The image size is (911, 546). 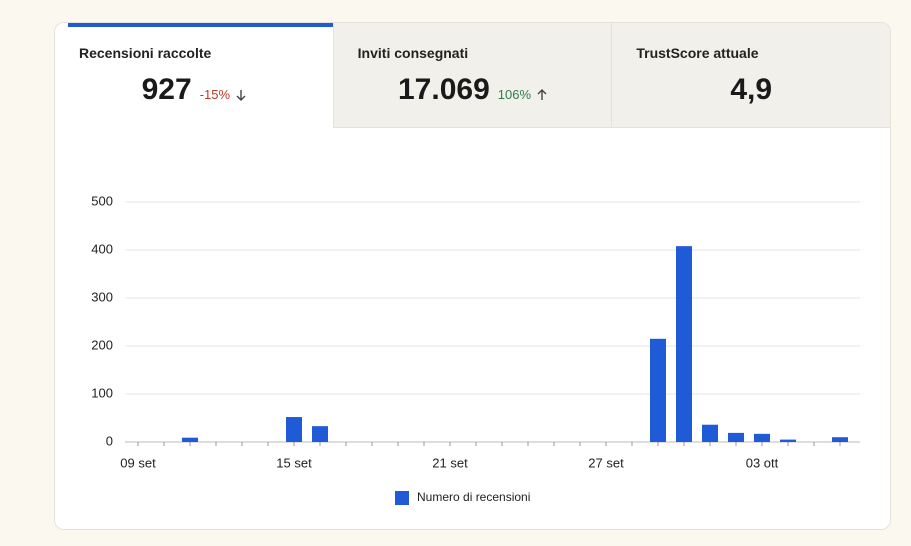 What do you see at coordinates (751, 89) in the screenshot?
I see `tab-value: 4,9` at bounding box center [751, 89].